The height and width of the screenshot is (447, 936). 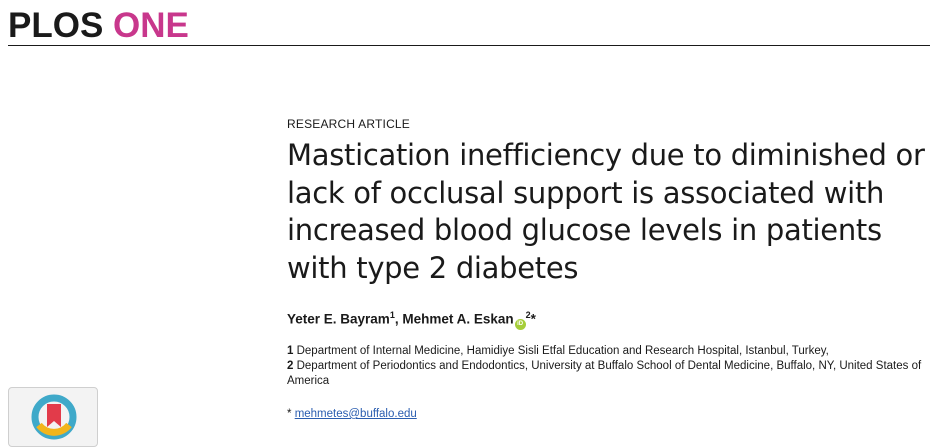 I want to click on journal-logo: PLOS ONE, so click(x=98, y=26).